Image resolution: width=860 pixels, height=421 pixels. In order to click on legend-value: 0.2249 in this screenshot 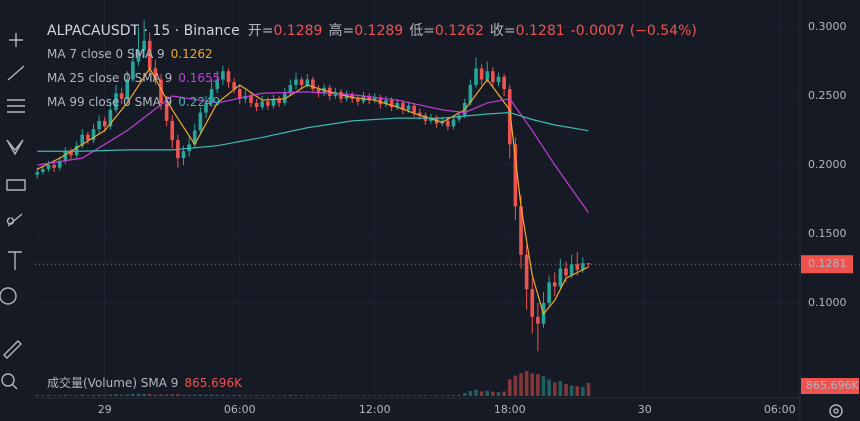, I will do `click(199, 102)`.